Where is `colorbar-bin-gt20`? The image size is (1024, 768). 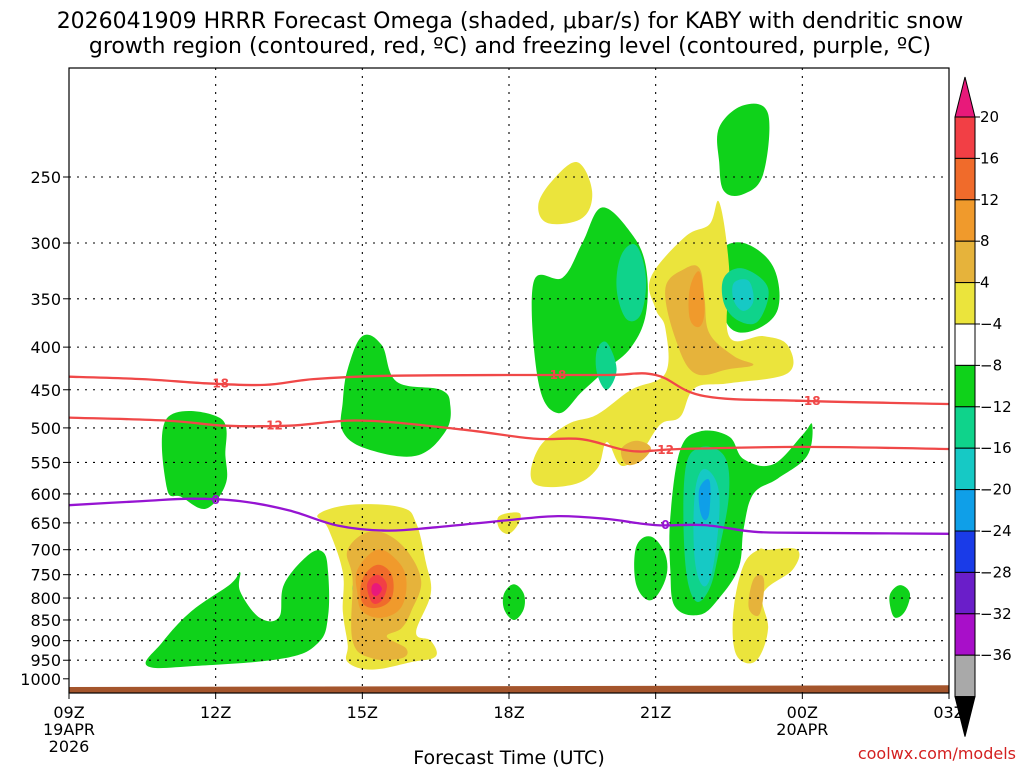 colorbar-bin-gt20 is located at coordinates (965, 97).